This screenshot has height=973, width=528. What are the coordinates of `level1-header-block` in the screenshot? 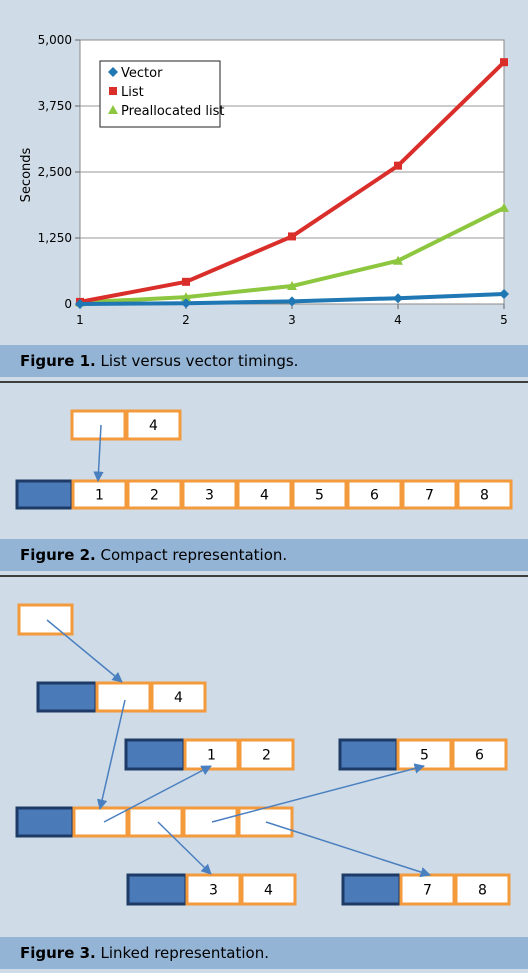 It's located at (67, 697).